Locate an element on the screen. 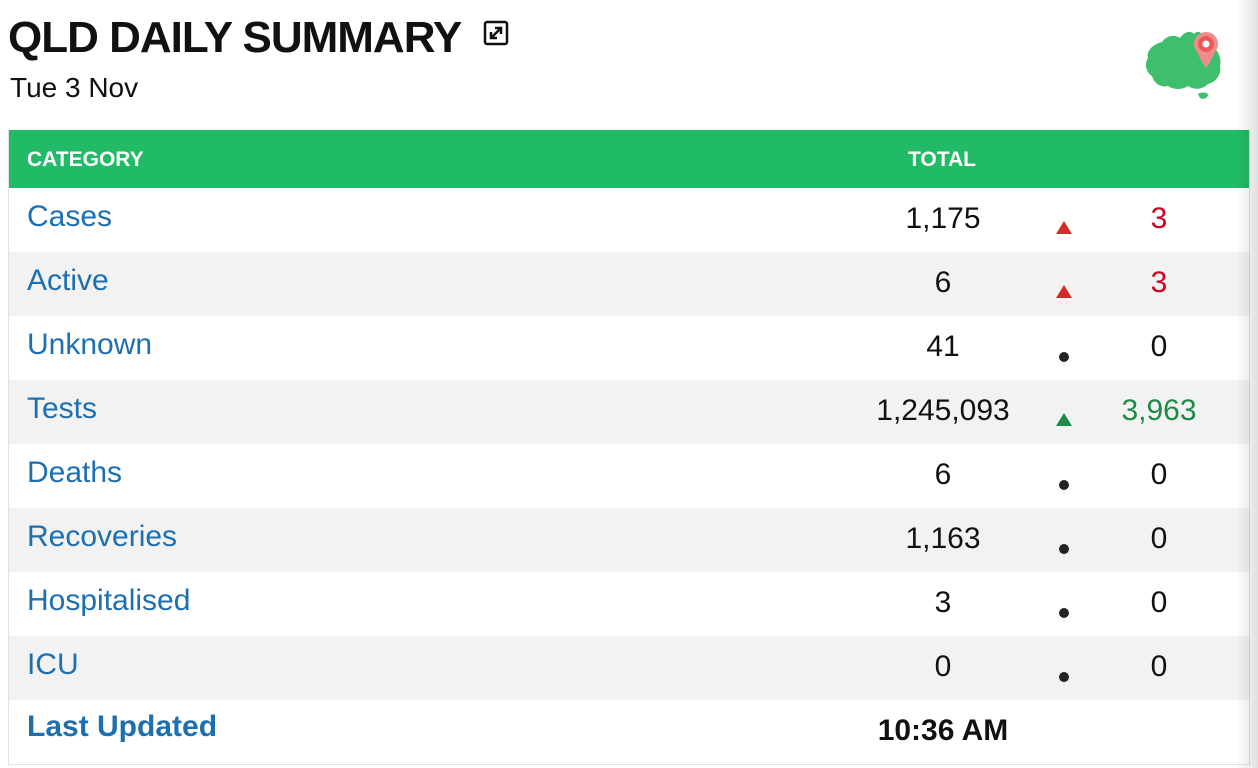 This screenshot has height=768, width=1258. last-updated-row: Last Updated 10:36 AM is located at coordinates (629, 732).